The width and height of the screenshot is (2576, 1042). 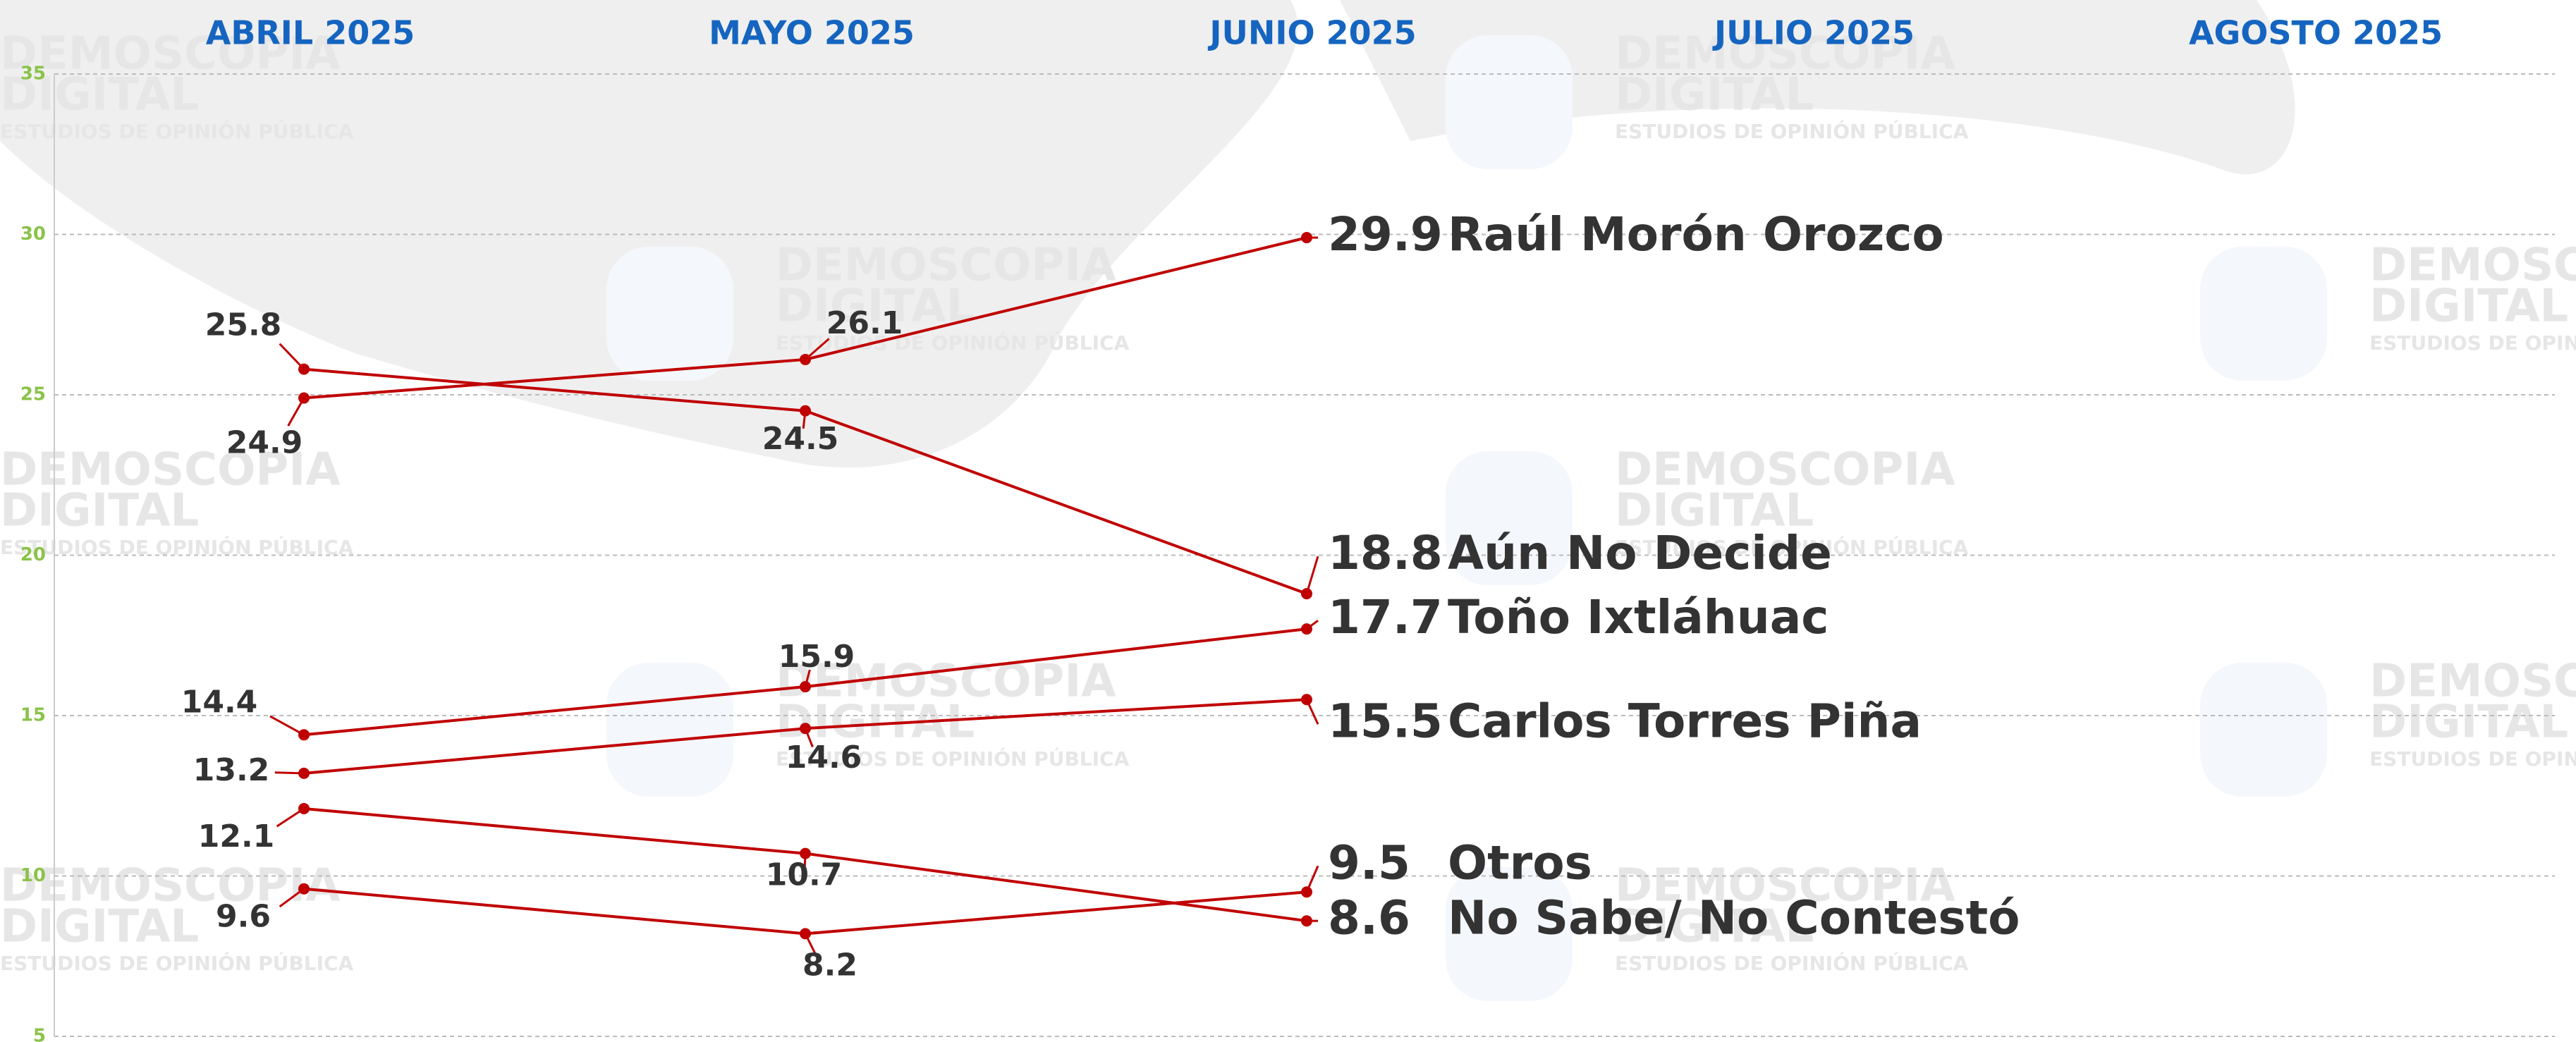 I want to click on data-label: 8.6, so click(x=1369, y=917).